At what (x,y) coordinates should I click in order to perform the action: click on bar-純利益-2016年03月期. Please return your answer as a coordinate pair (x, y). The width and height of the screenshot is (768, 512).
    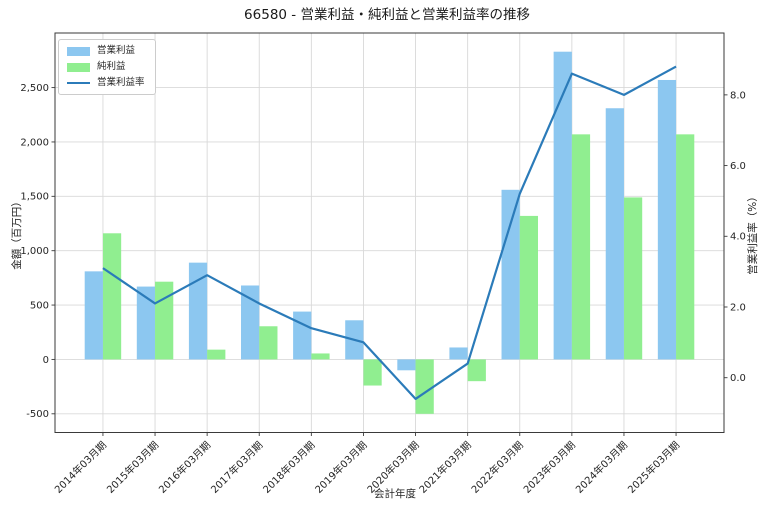
    Looking at the image, I should click on (216, 354).